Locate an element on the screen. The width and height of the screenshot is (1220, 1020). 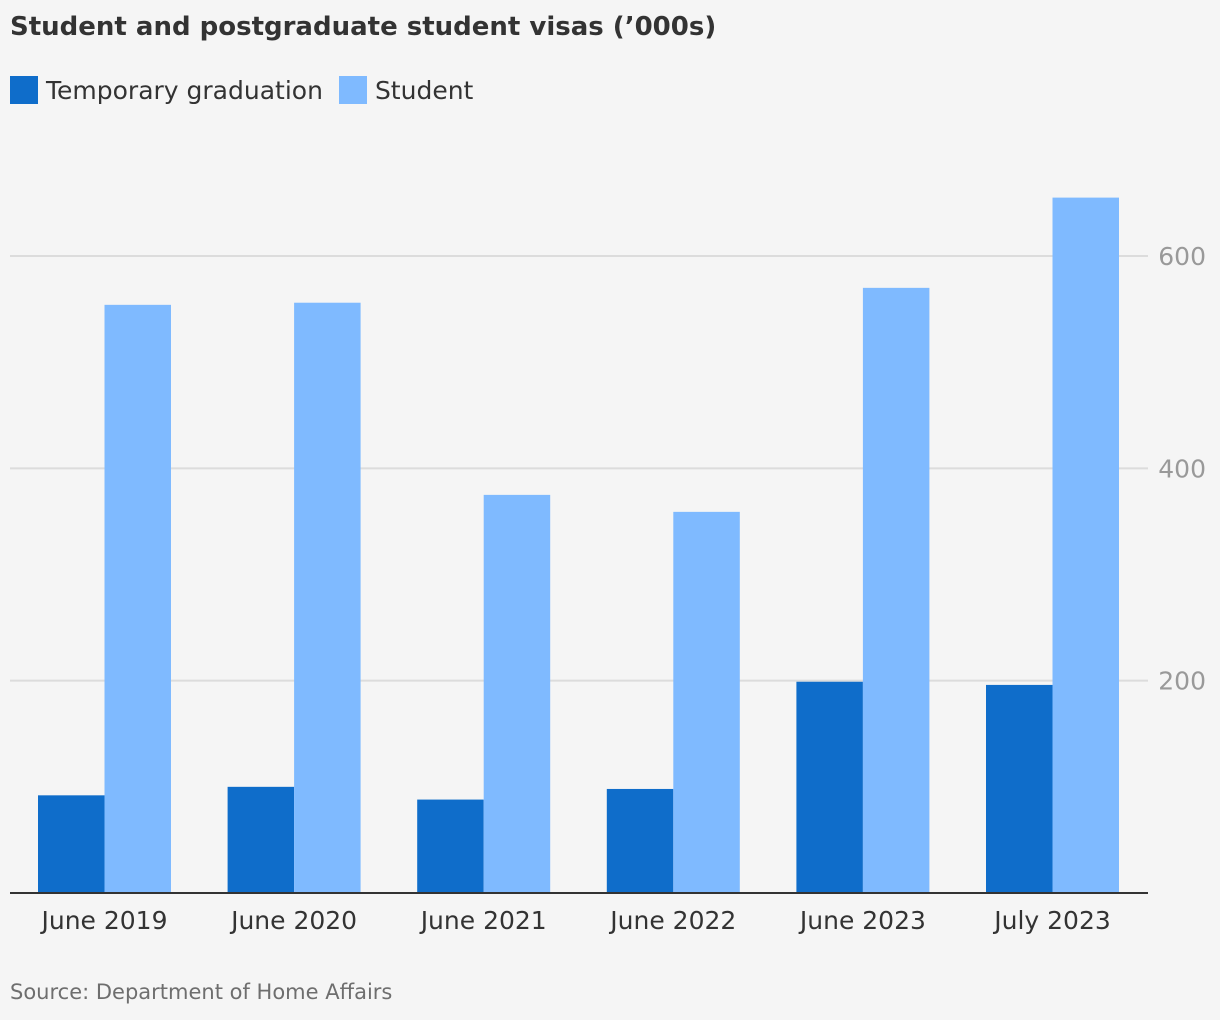
x-tick-label-0: June 2019 is located at coordinates (103, 920).